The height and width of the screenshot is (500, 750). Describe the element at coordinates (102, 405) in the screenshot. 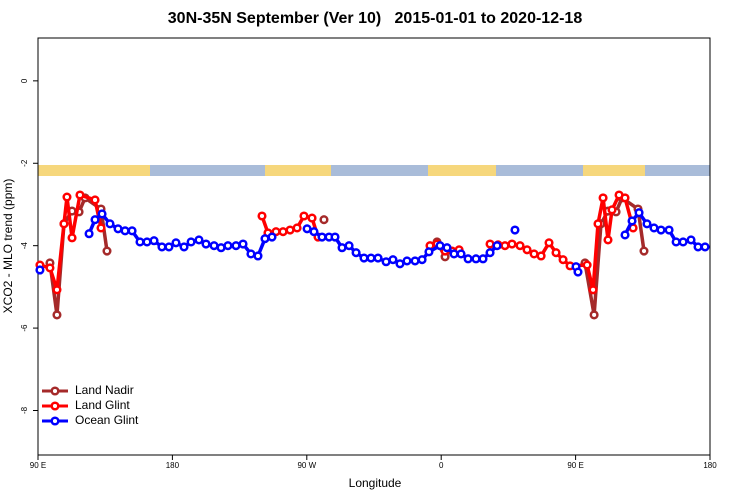

I see `legend-label: Land Glint` at that location.